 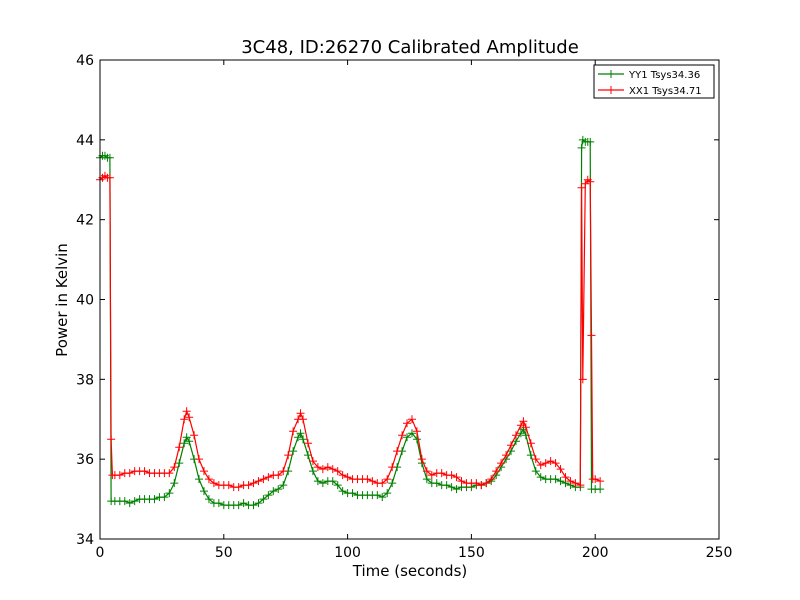 What do you see at coordinates (85, 141) in the screenshot?
I see `y-tick-label: 44` at bounding box center [85, 141].